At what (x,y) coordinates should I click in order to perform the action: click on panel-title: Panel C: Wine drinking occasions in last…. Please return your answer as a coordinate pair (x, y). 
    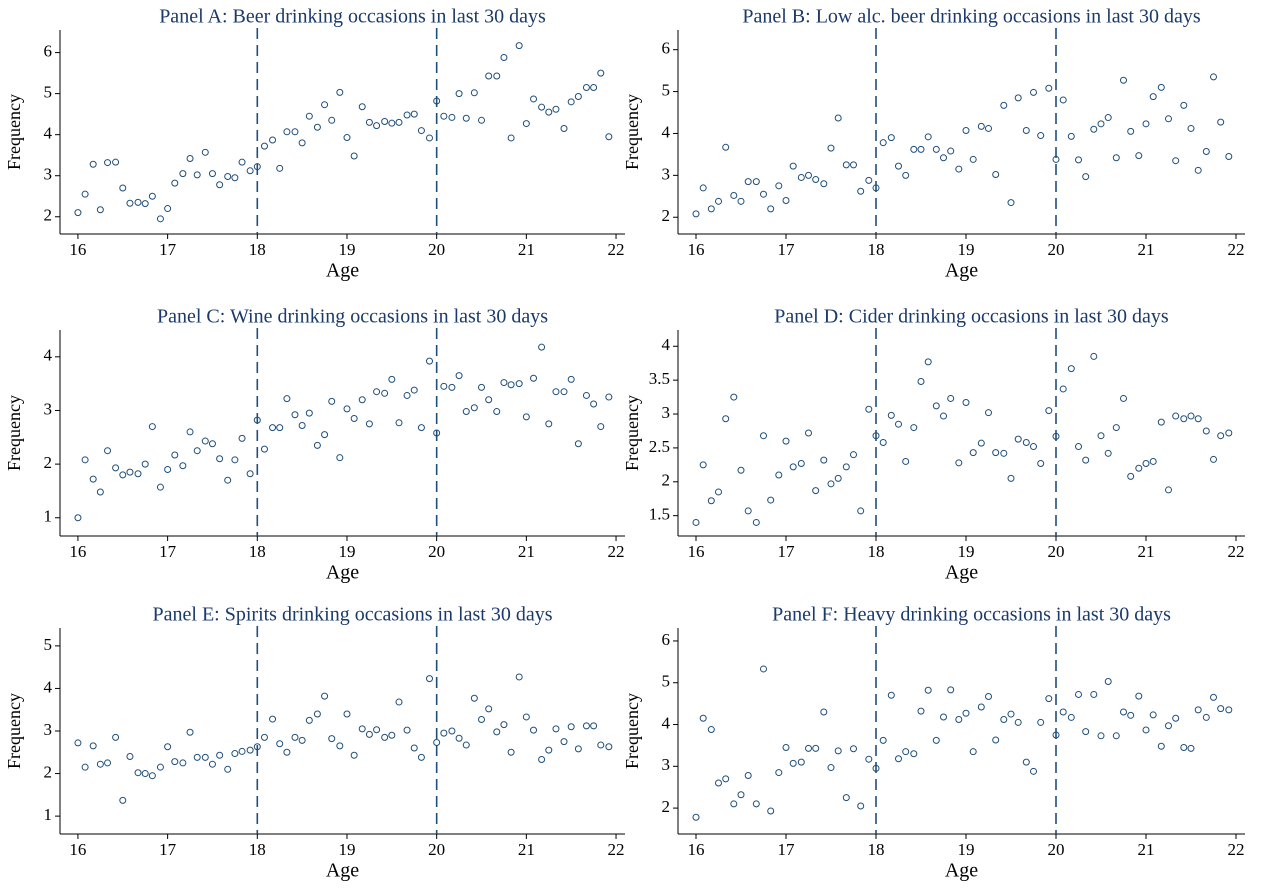
    Looking at the image, I should click on (352, 317).